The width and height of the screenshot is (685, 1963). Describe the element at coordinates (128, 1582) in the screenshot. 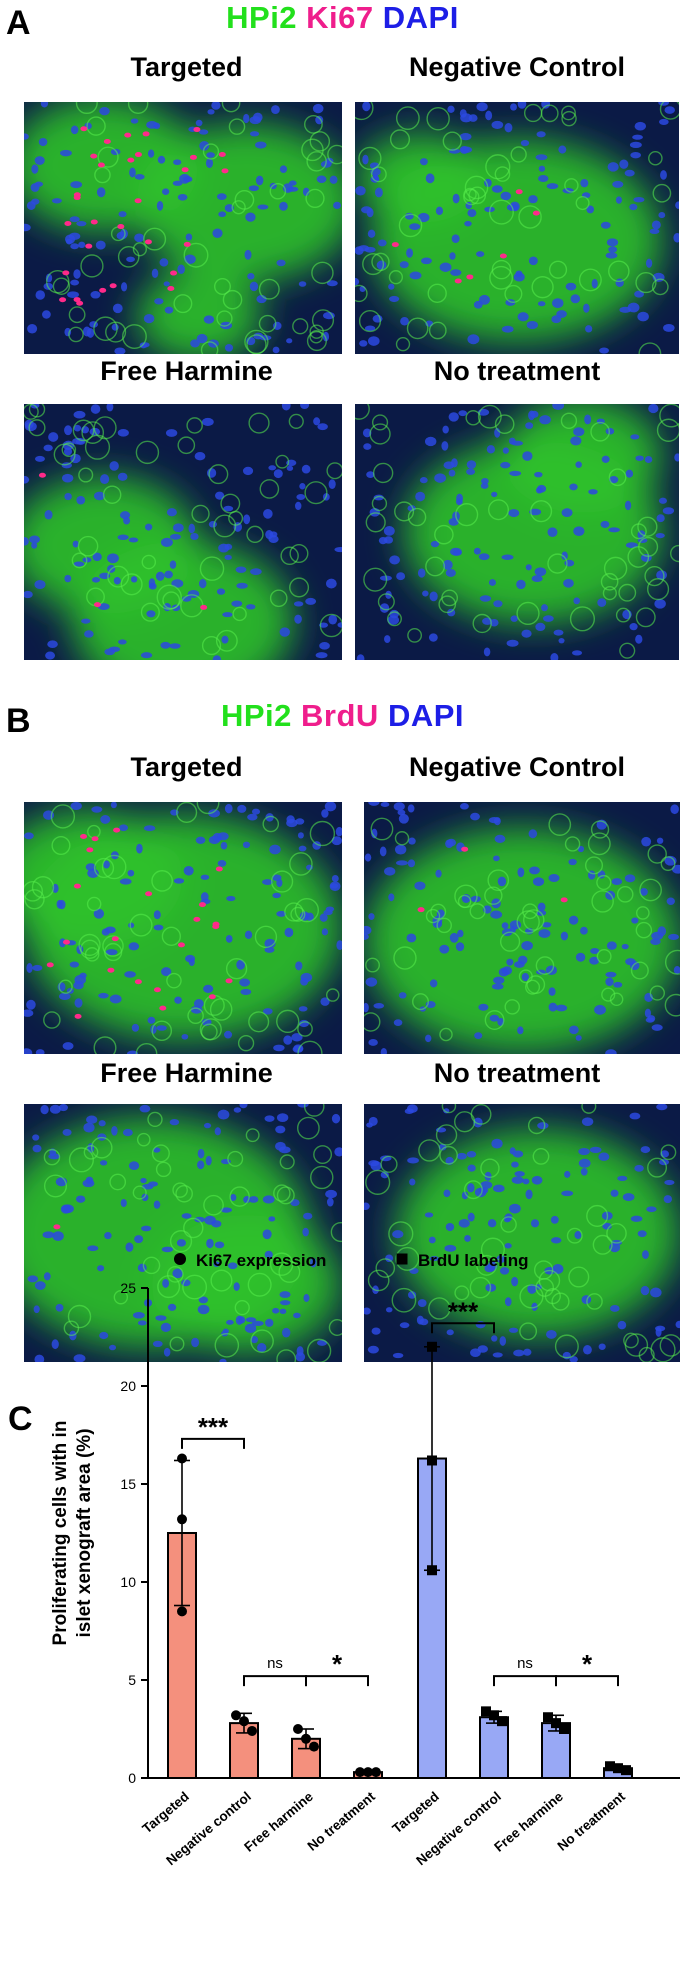

I see `y-tick-label-2: 10` at that location.